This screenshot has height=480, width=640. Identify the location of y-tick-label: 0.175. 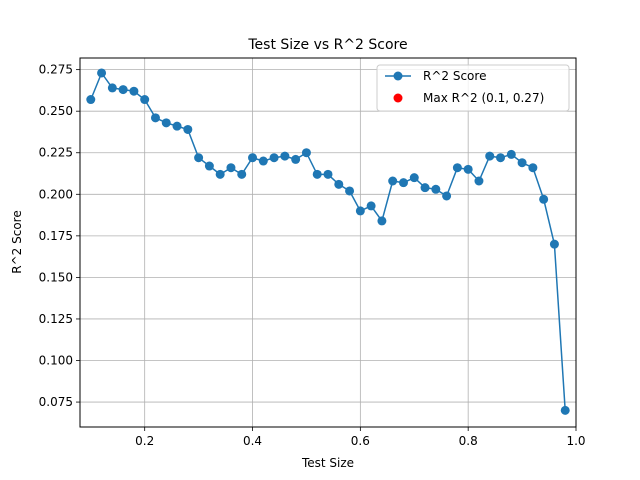
(56, 236).